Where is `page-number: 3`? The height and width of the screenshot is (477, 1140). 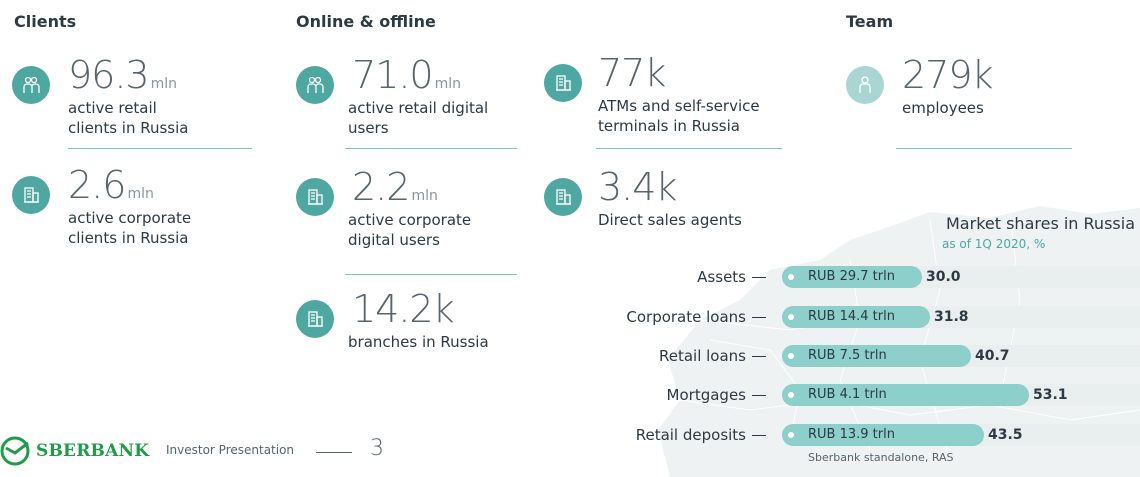 page-number: 3 is located at coordinates (377, 448).